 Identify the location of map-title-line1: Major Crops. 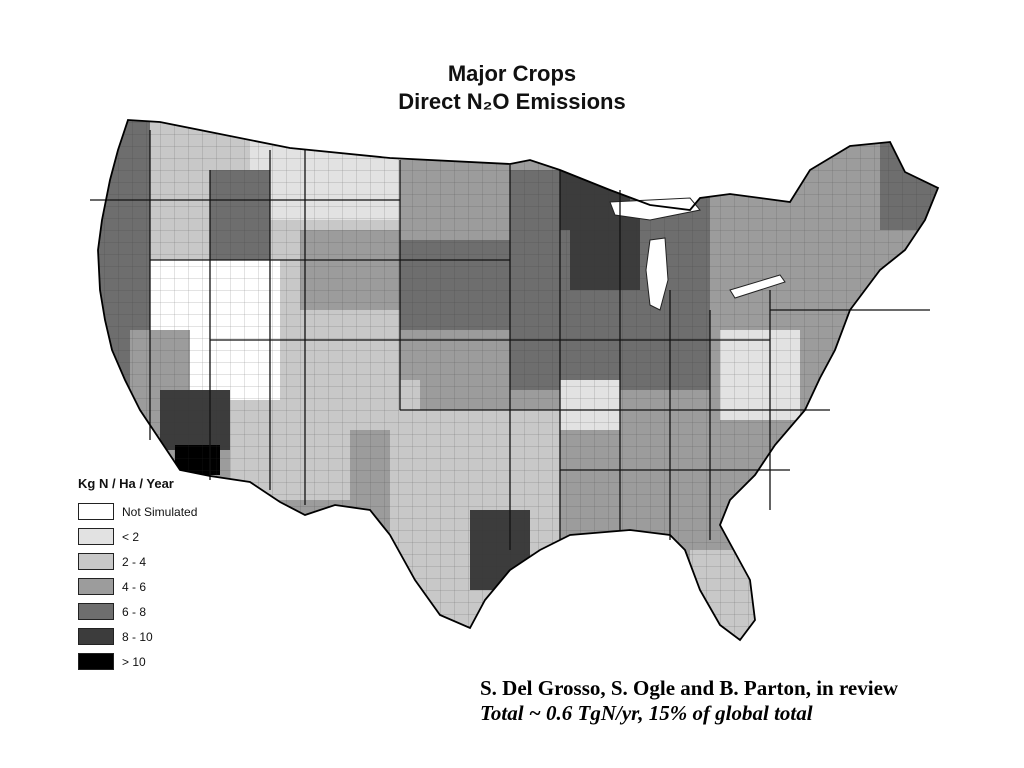
(512, 73).